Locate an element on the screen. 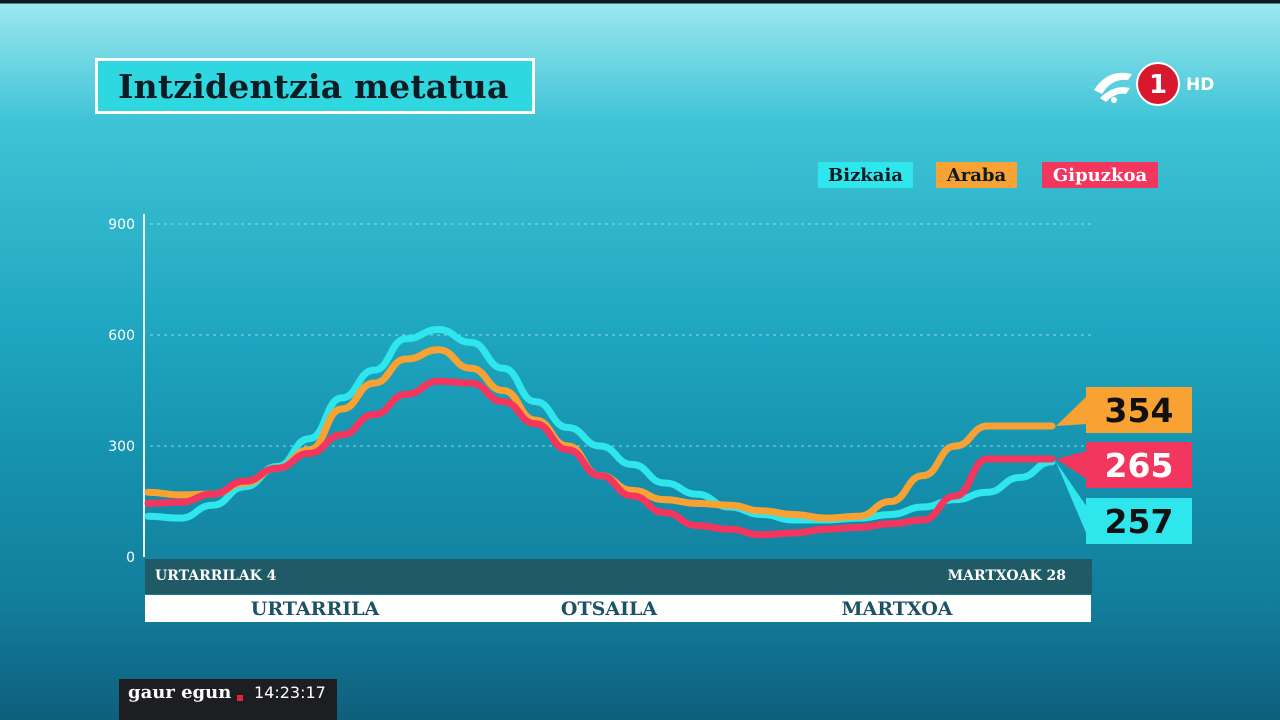 The image size is (1280, 720). month-label-march: MARTXOA is located at coordinates (897, 609).